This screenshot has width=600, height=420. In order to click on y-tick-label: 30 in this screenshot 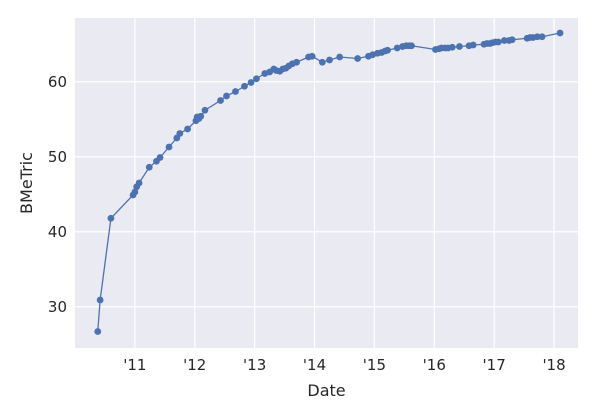, I will do `click(57, 307)`.